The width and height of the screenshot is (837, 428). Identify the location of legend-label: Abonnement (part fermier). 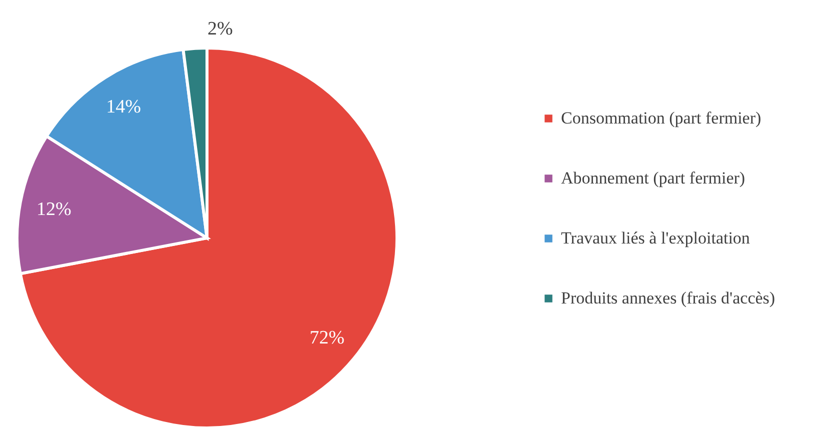
(653, 178).